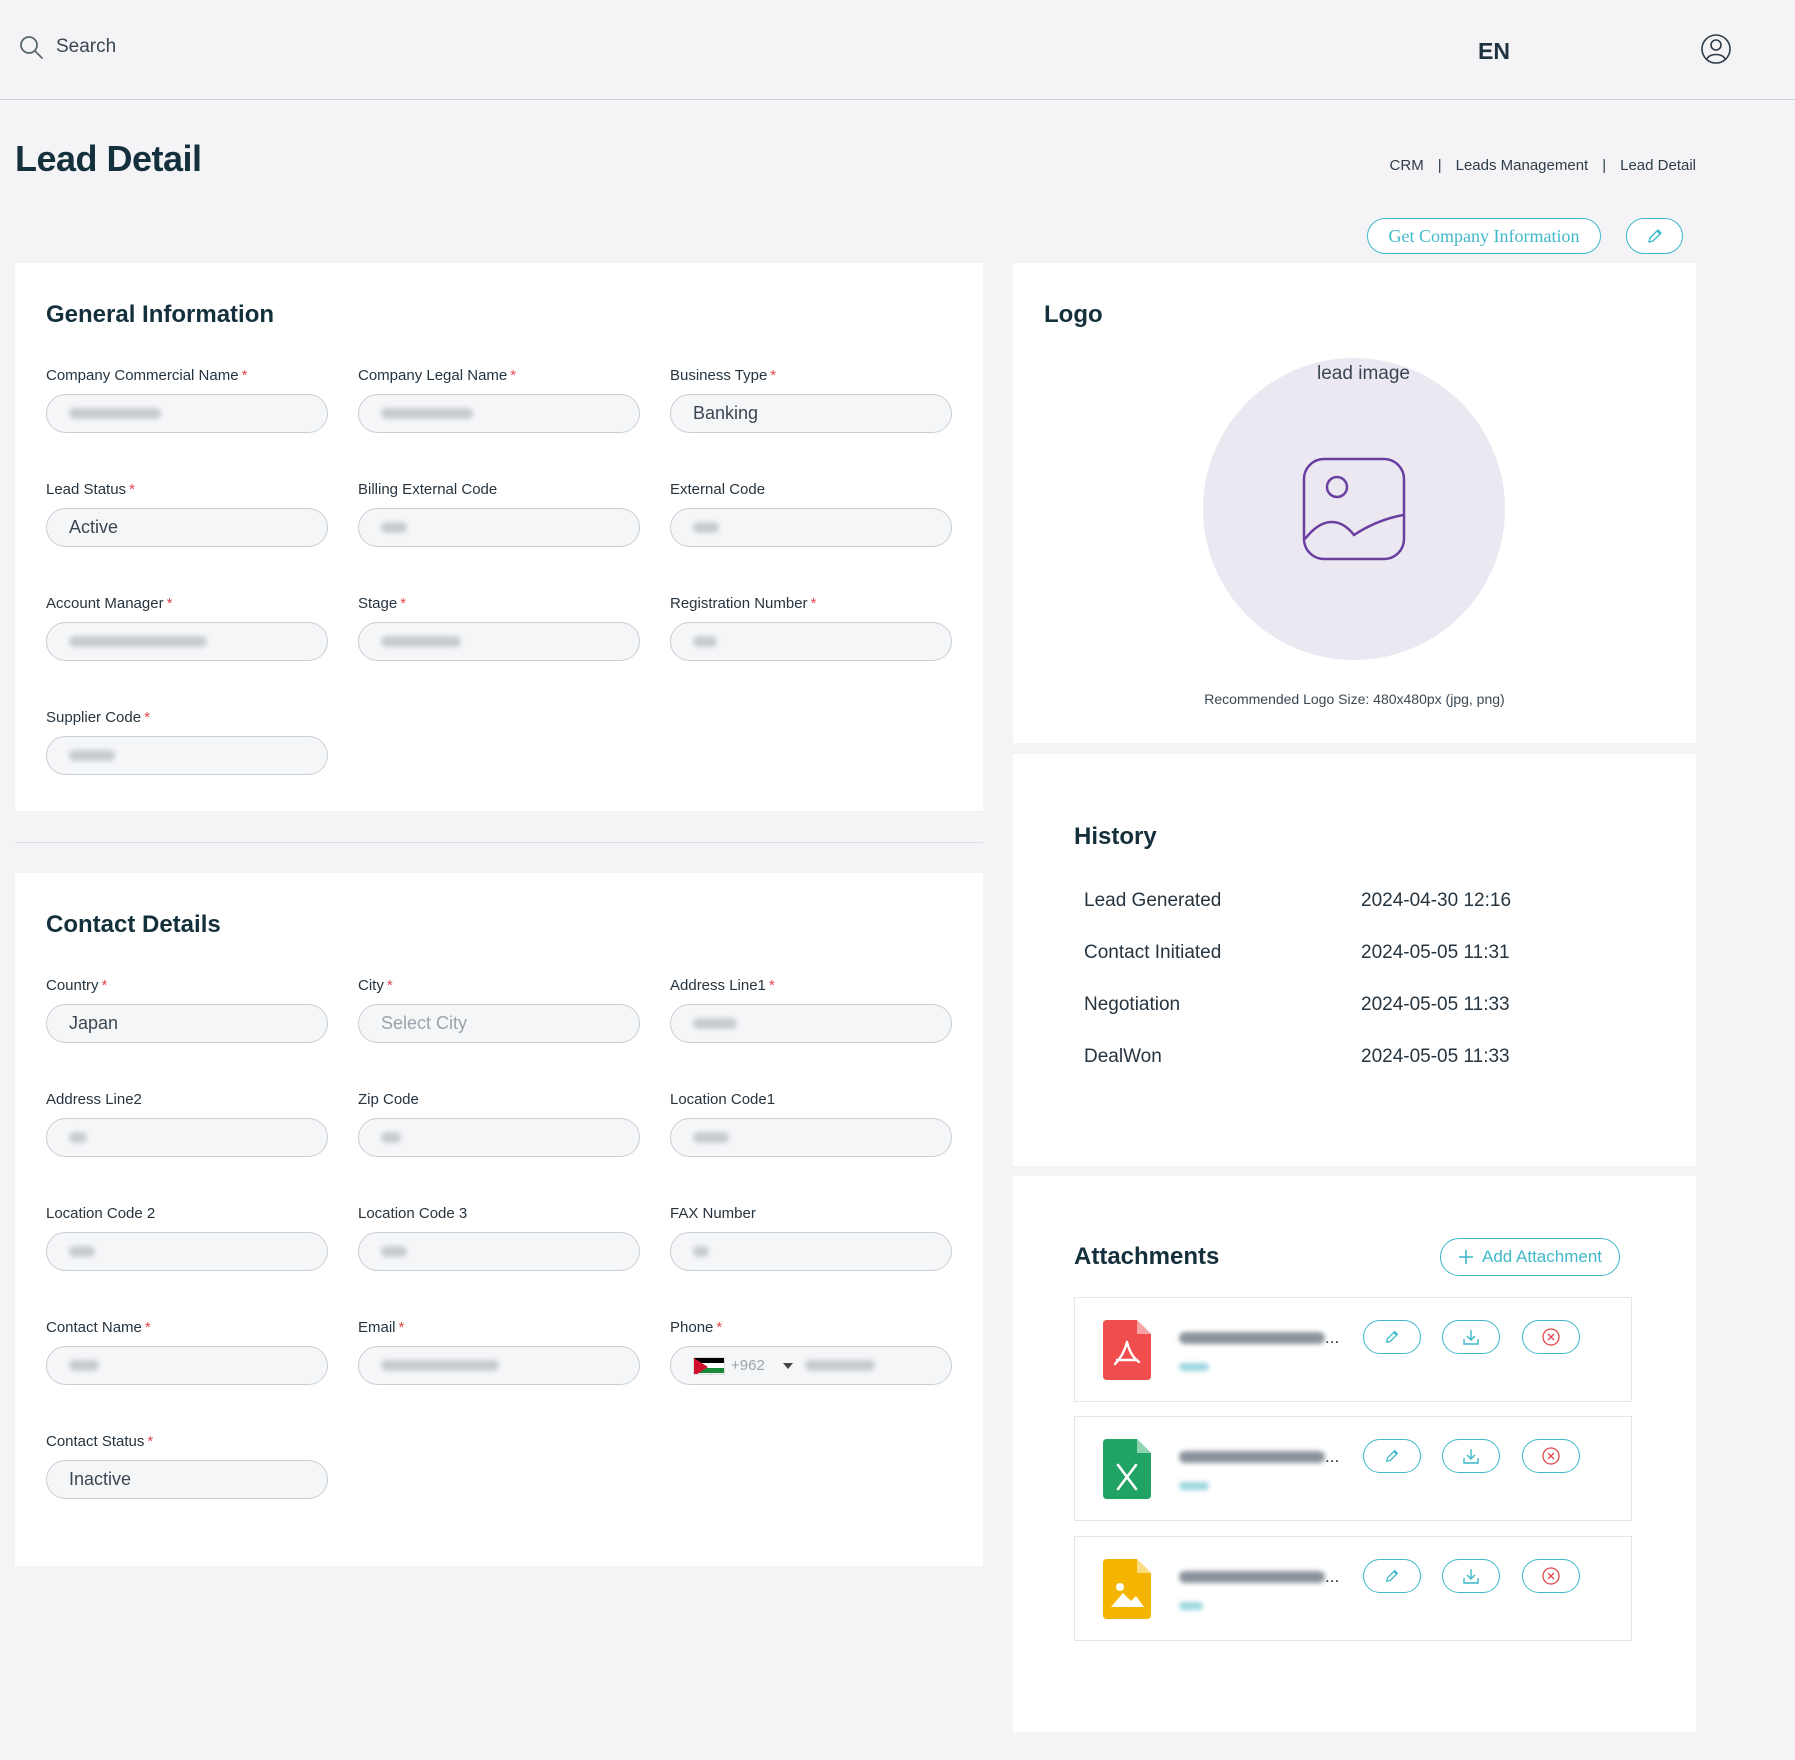 The image size is (1795, 1760). I want to click on field-location-code1: Location Code1, so click(811, 1148).